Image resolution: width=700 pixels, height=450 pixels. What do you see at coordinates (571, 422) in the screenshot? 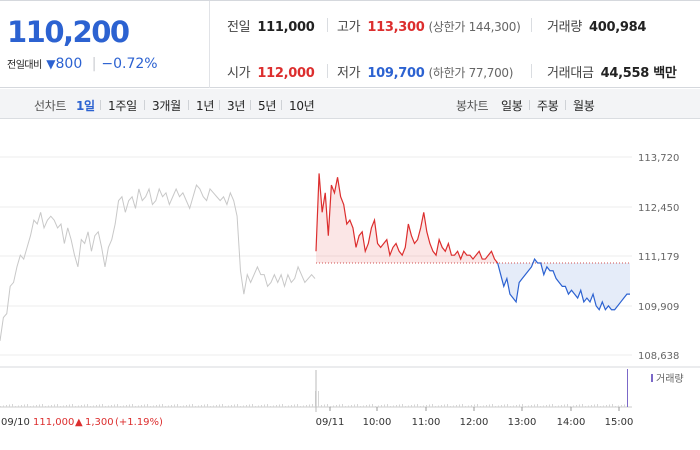
I see `x-tick-label: 14:00` at bounding box center [571, 422].